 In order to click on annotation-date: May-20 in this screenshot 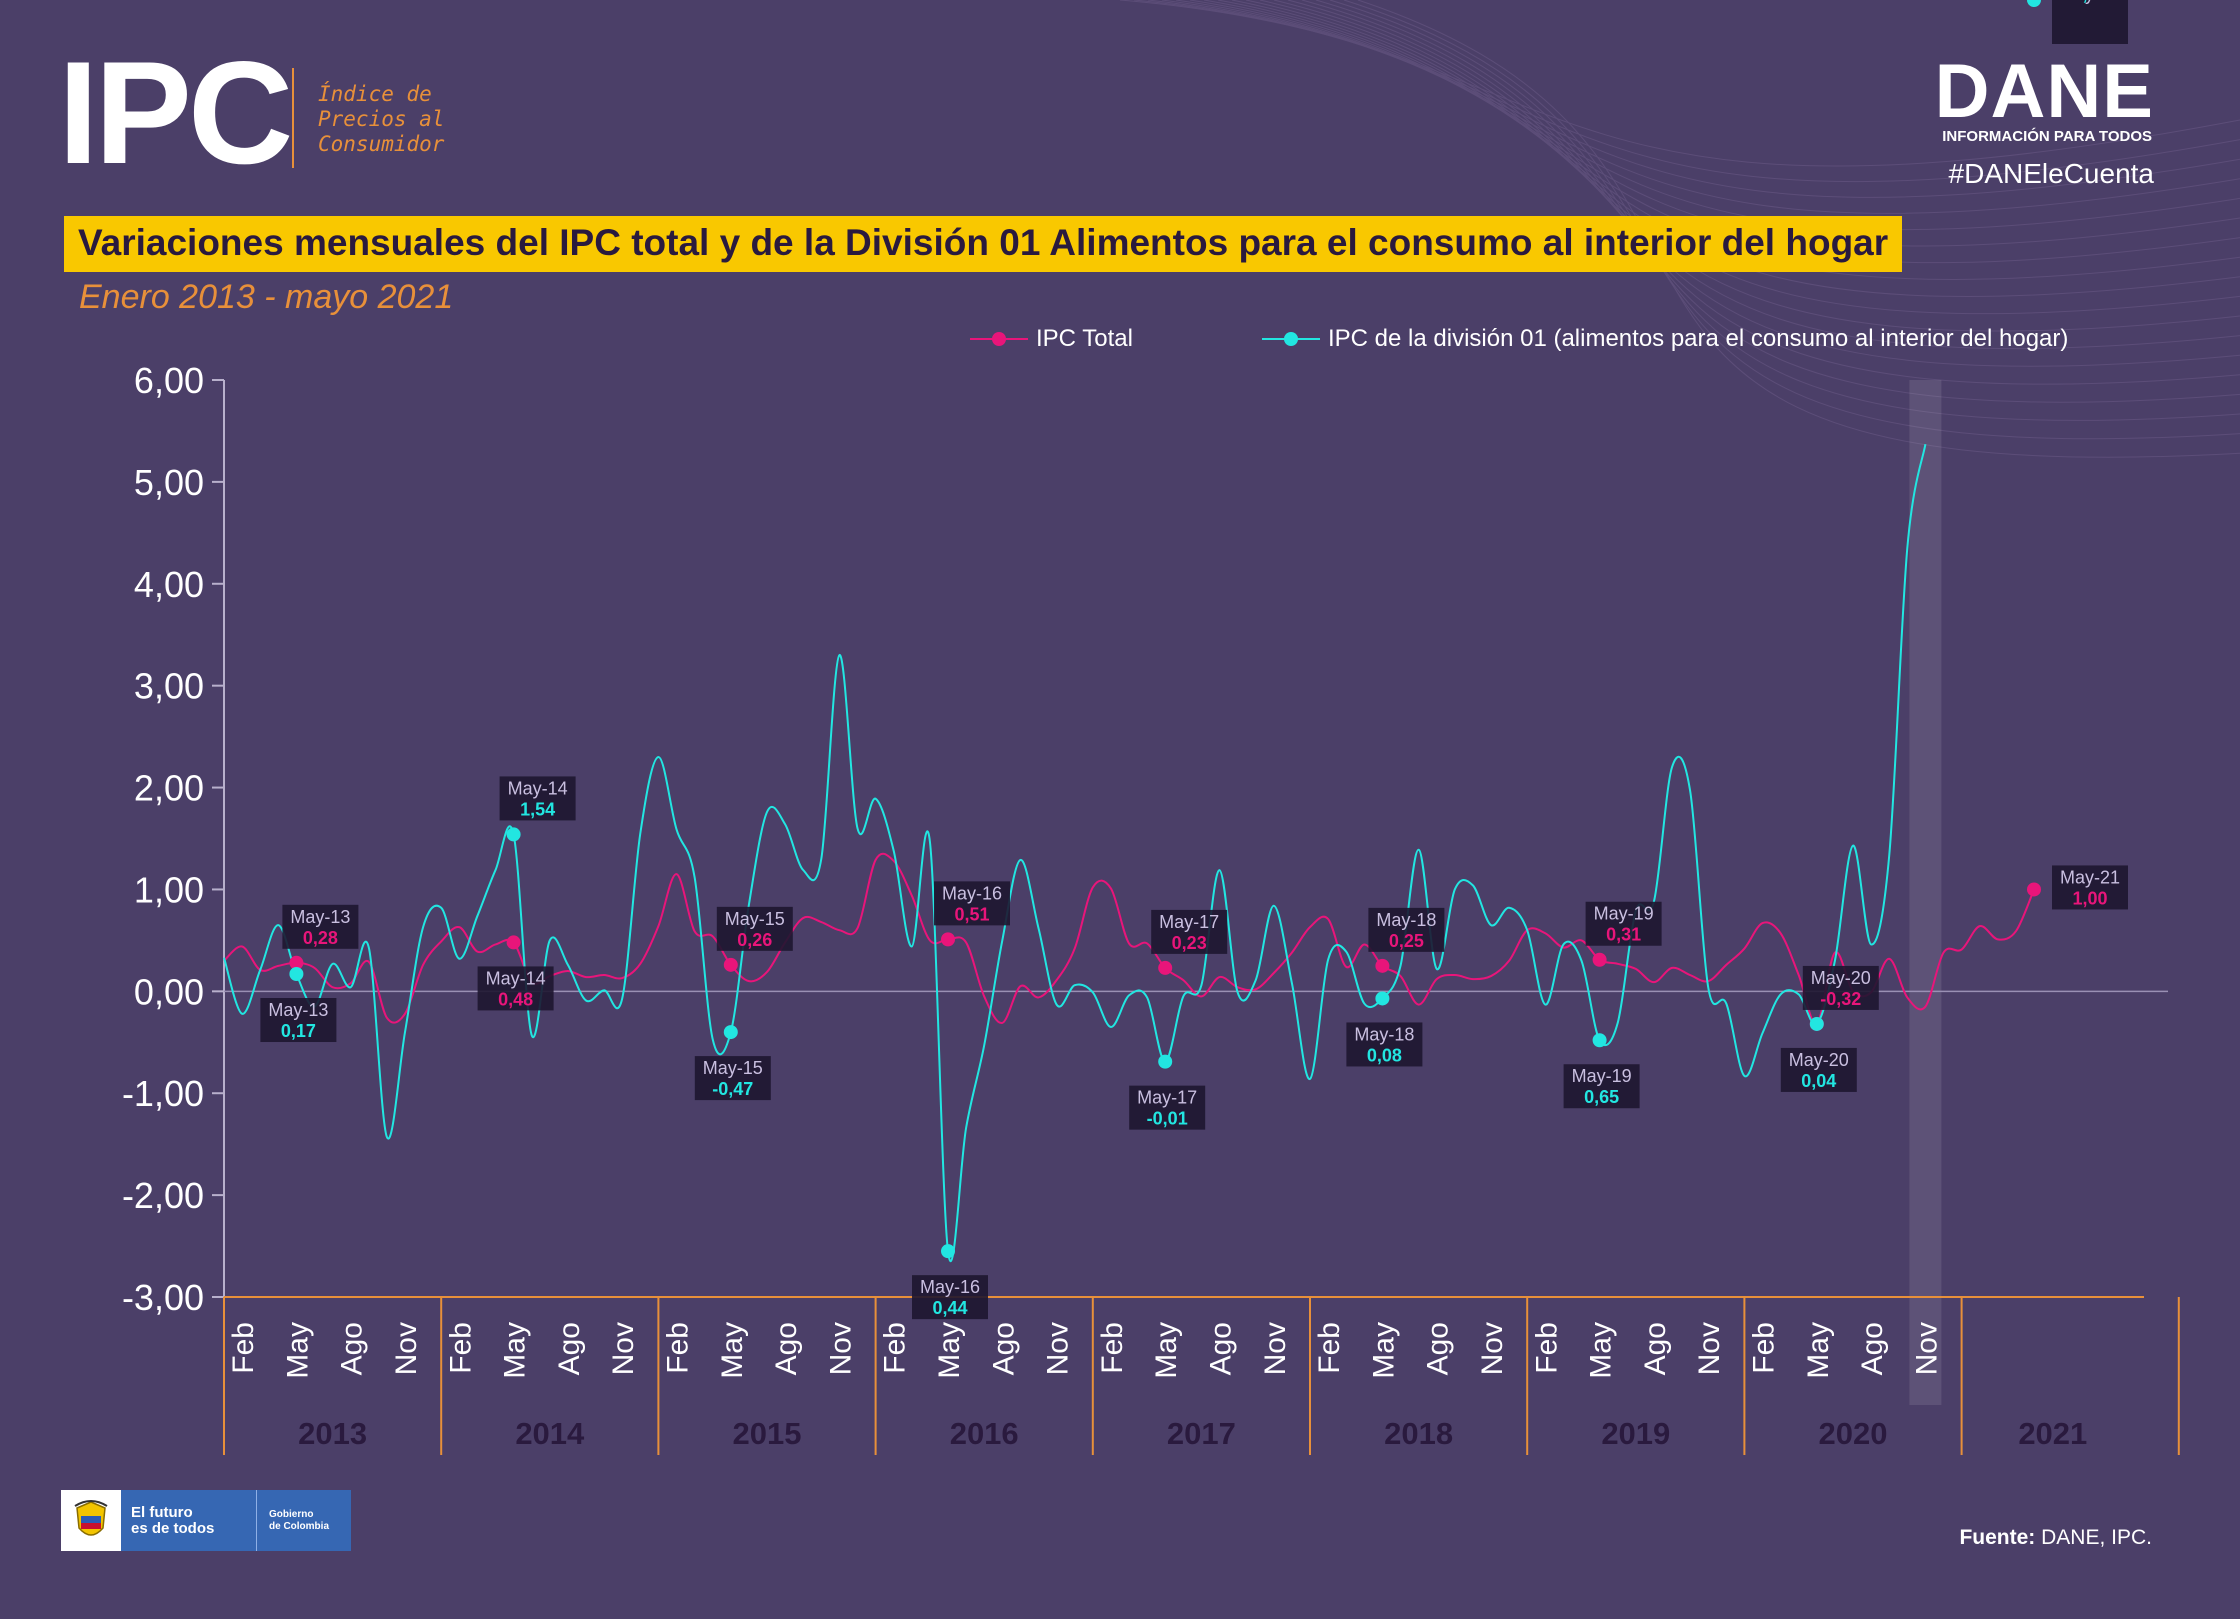, I will do `click(1841, 978)`.